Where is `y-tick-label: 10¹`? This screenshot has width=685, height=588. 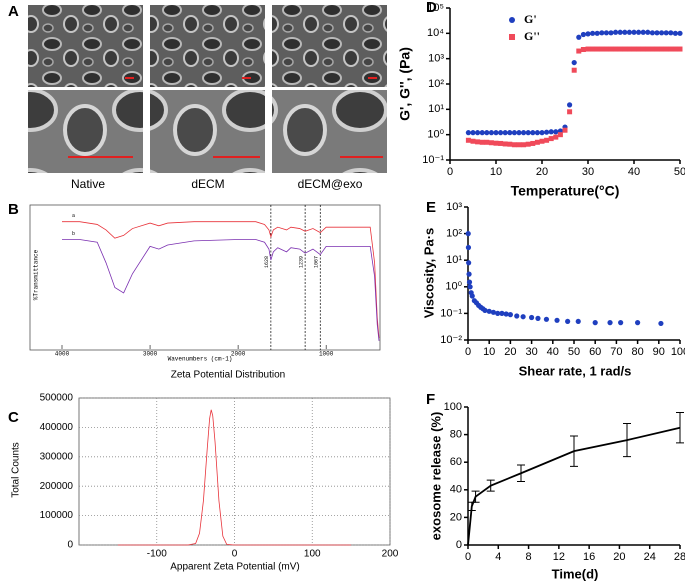 y-tick-label: 10¹ is located at coordinates (436, 109).